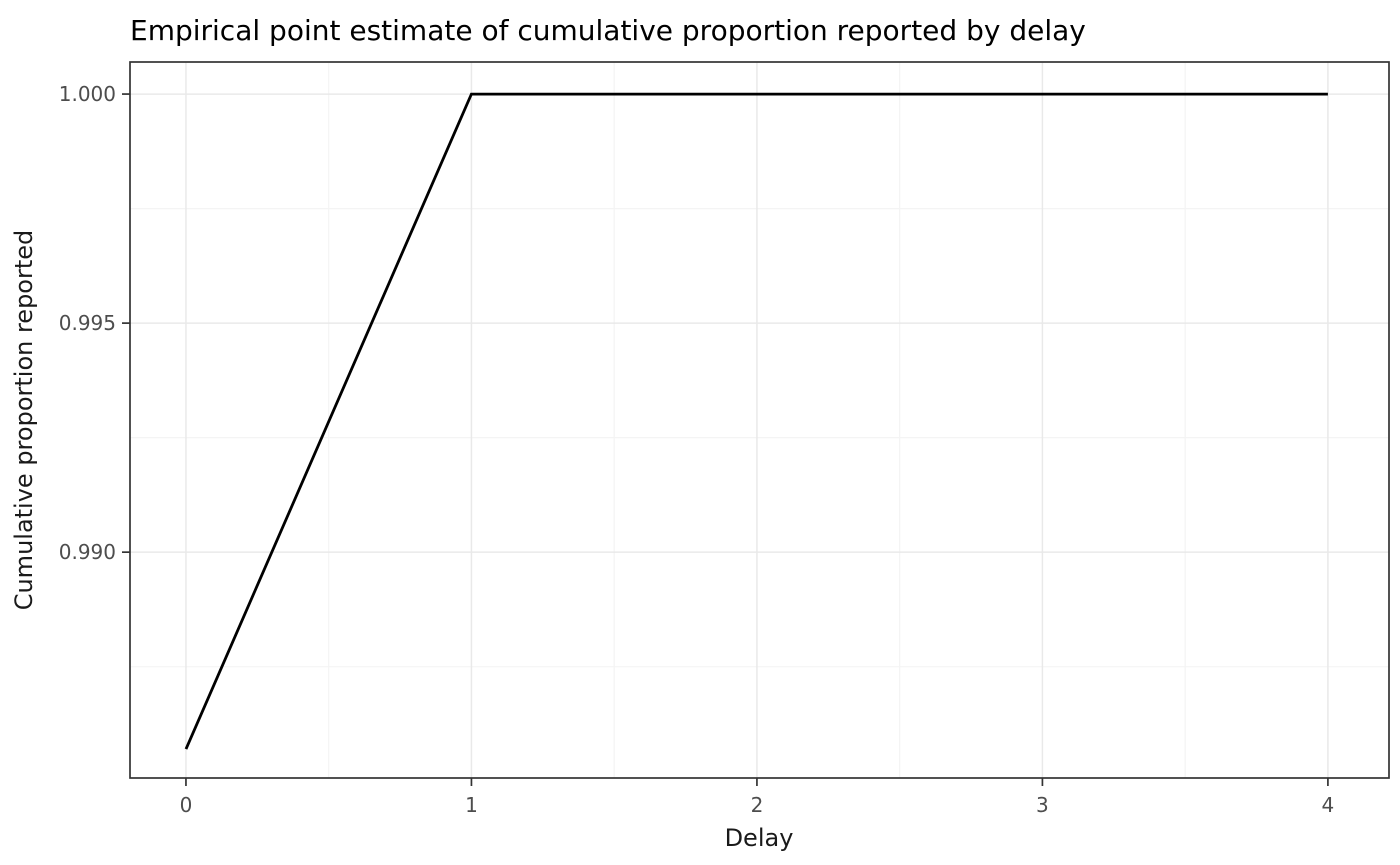 This screenshot has width=1400, height=865. Describe the element at coordinates (1042, 805) in the screenshot. I see `x-tick-label: 3` at that location.